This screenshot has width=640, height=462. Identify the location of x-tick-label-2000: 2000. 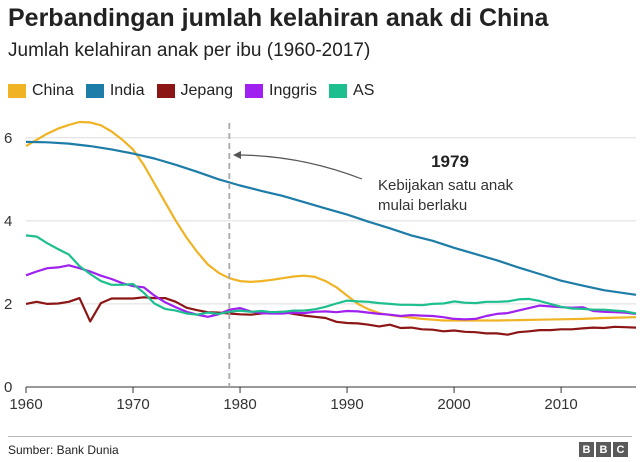
(453, 404).